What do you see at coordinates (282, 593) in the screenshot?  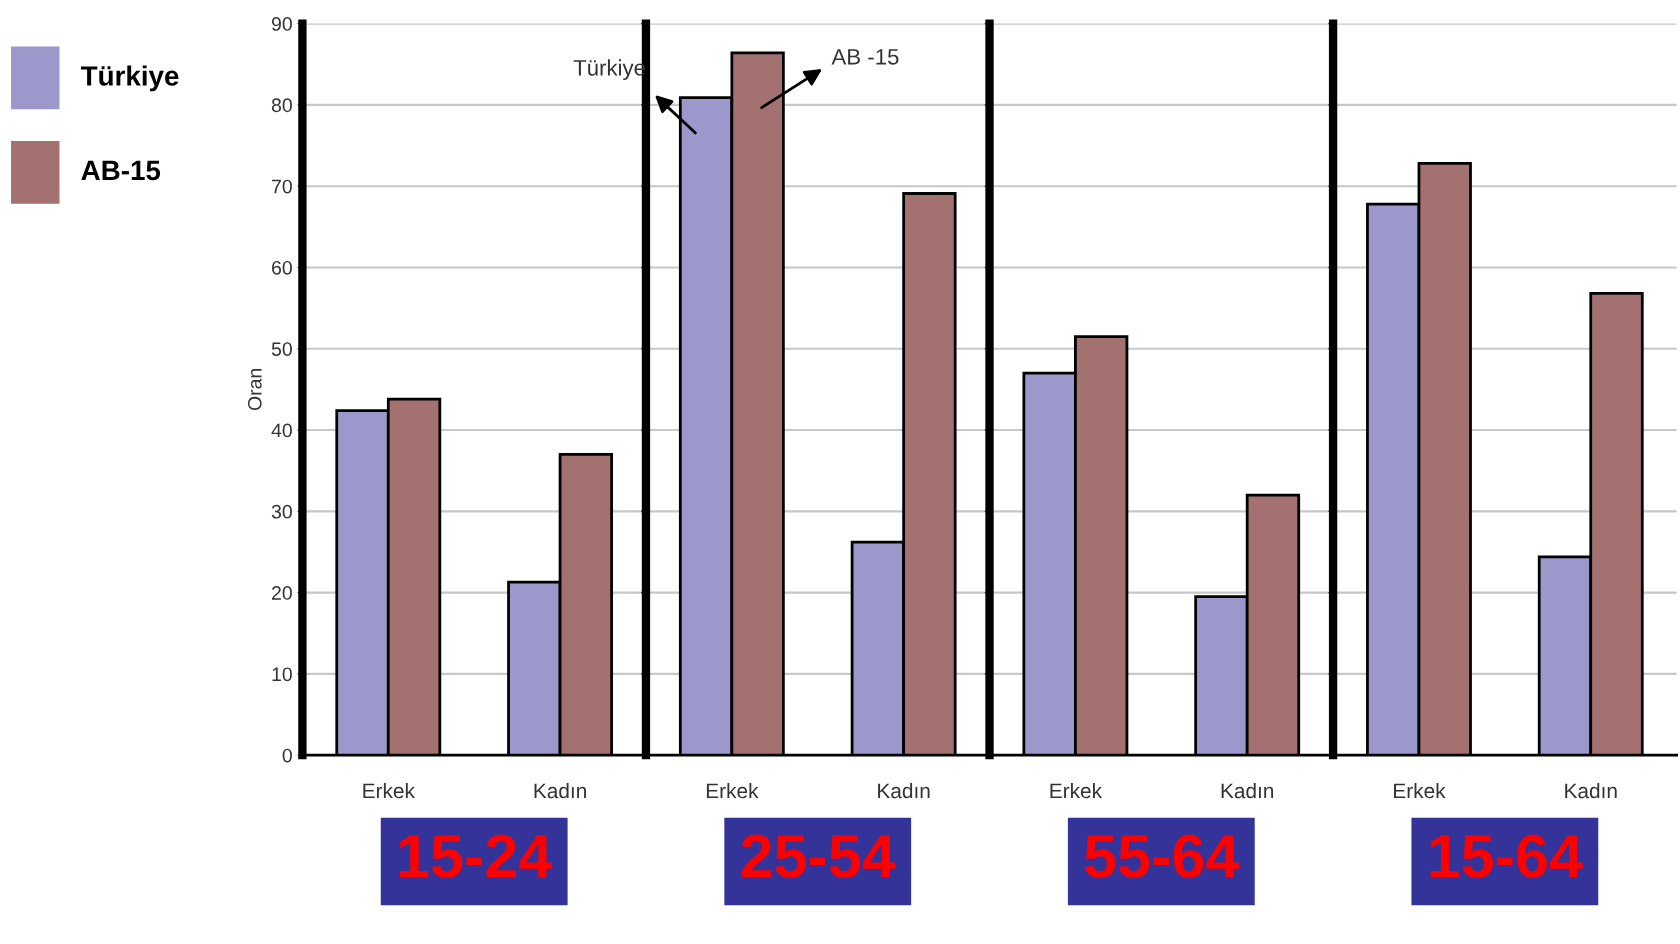 I see `y-tick-label: 20` at bounding box center [282, 593].